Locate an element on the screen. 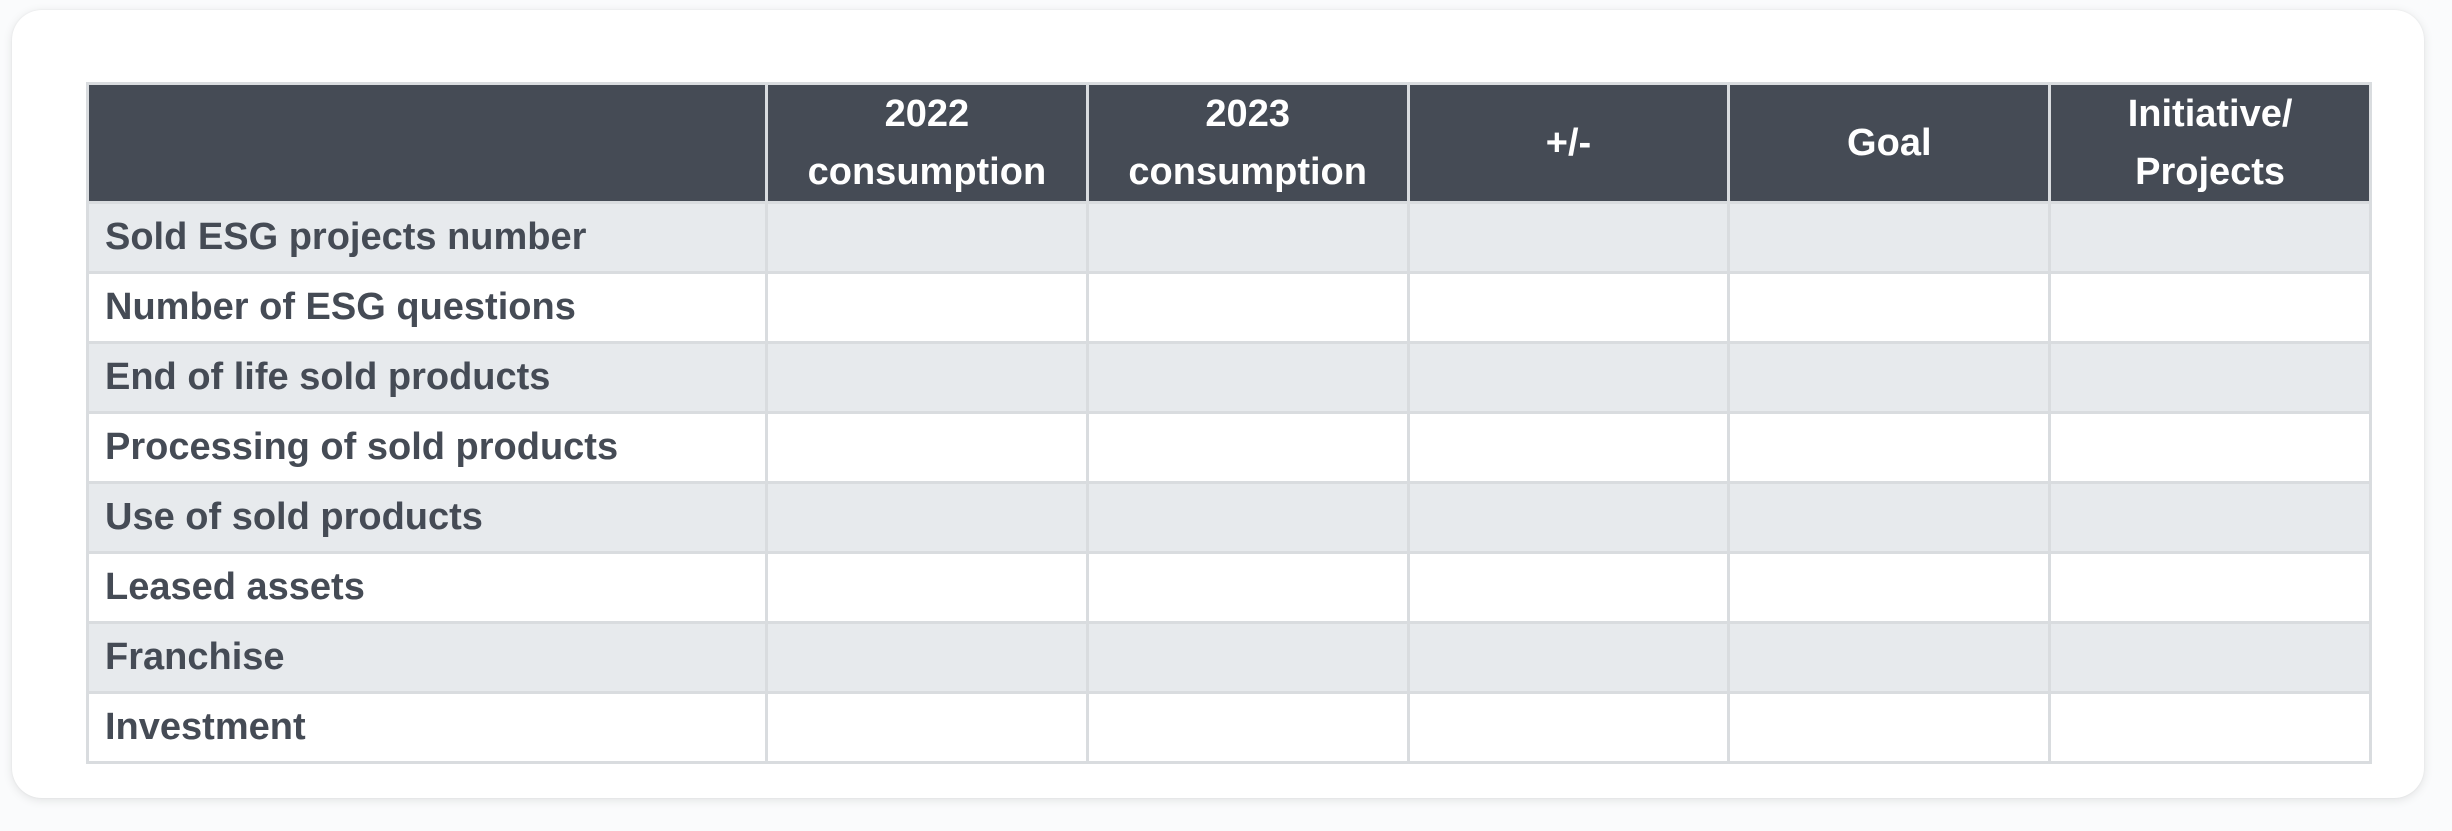  table-row: Processing of sold products is located at coordinates (1229, 447).